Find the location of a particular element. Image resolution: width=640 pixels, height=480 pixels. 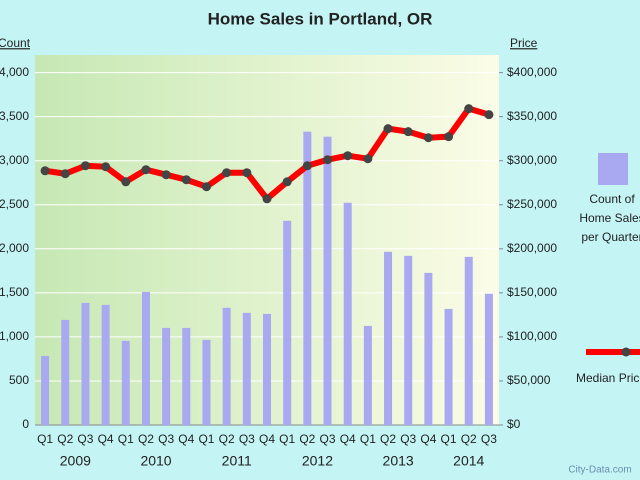

y2-tick-label: $100,000 is located at coordinates (532, 336).